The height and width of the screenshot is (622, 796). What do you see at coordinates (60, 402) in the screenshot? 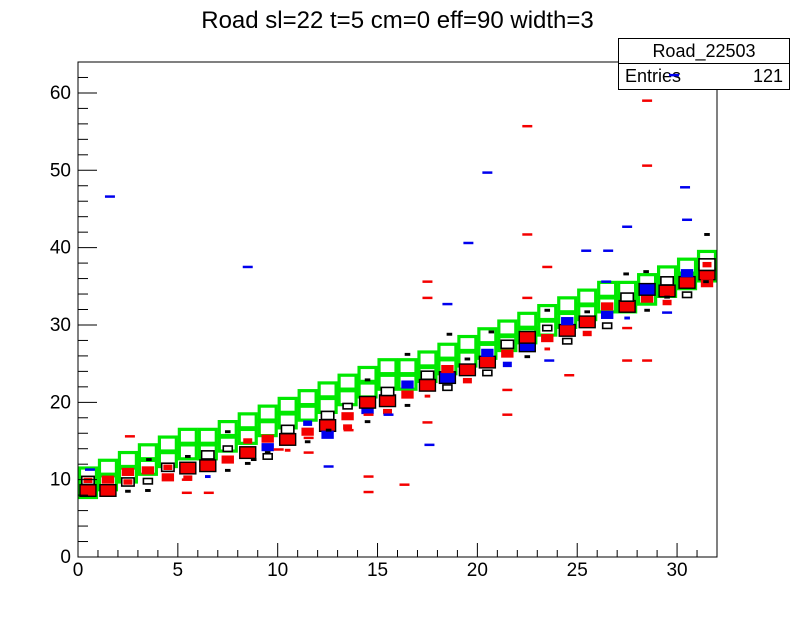
I see `y-tick-label: 20` at bounding box center [60, 402].